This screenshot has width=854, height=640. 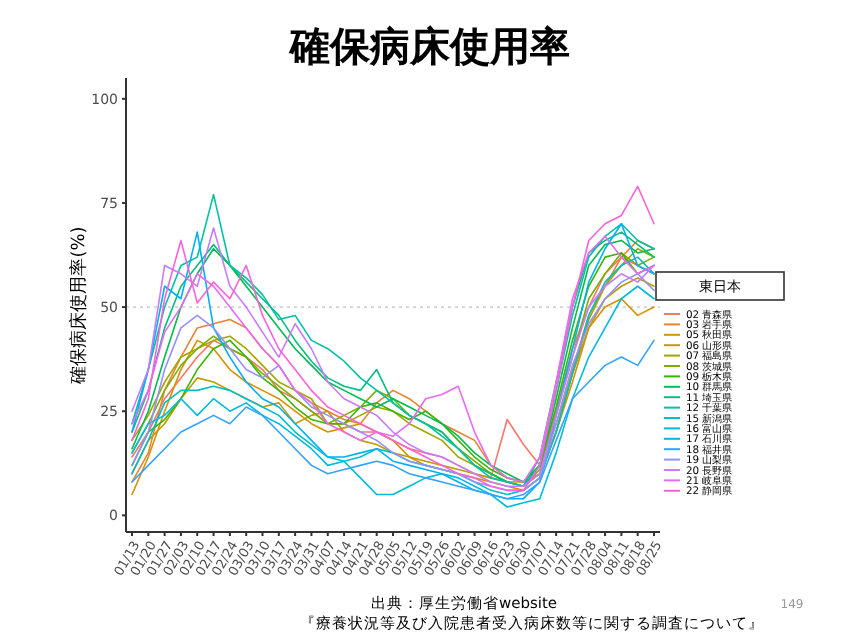 What do you see at coordinates (79, 306) in the screenshot?
I see `y-axis-title: 確保病床使用率(%)` at bounding box center [79, 306].